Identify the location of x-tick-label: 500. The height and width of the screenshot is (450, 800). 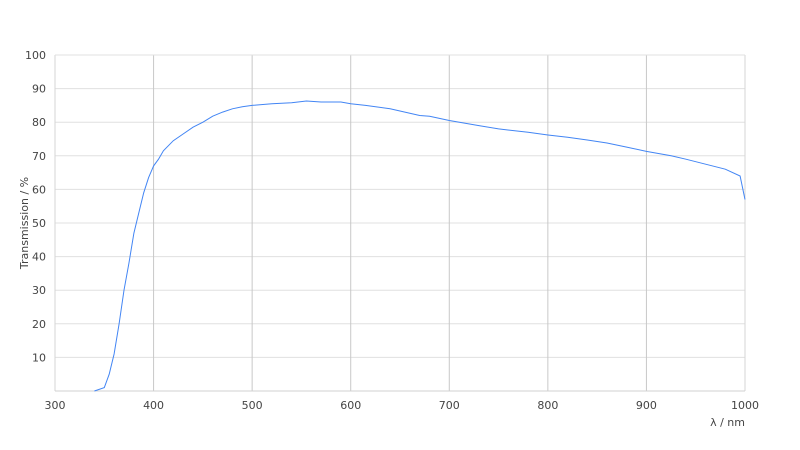
(252, 405).